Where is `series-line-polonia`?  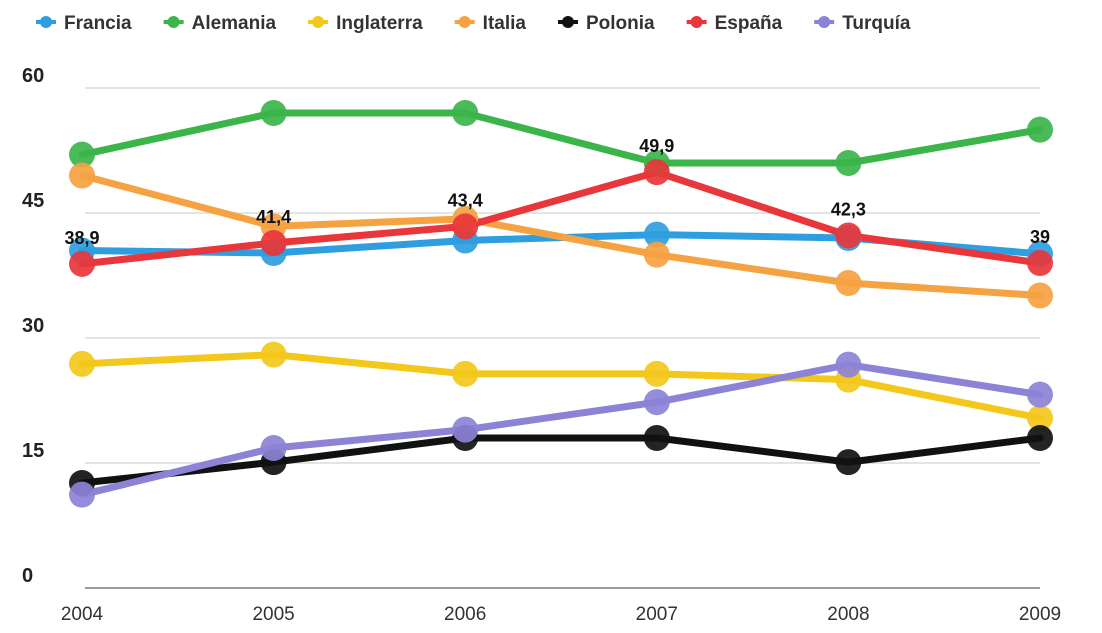
series-line-polonia is located at coordinates (561, 460).